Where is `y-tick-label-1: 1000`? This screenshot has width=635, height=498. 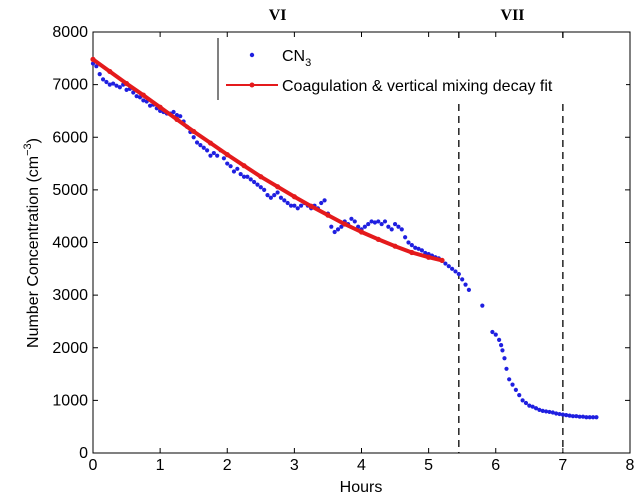
y-tick-label-1: 1000 is located at coordinates (70, 400).